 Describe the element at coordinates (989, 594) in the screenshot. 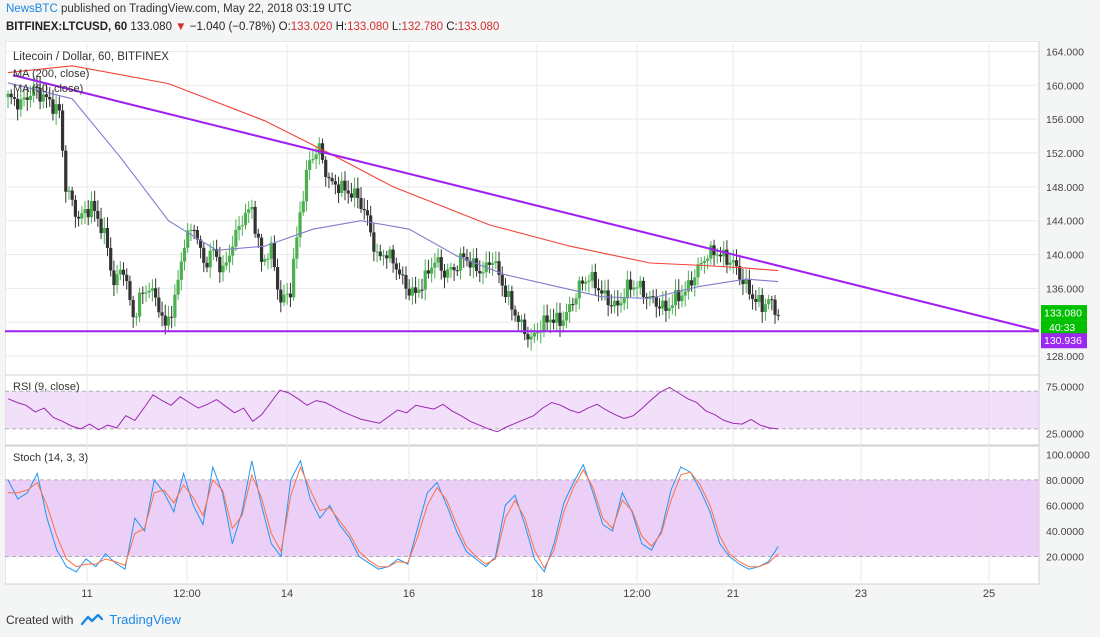

I see `x-tick-label: 25` at that location.